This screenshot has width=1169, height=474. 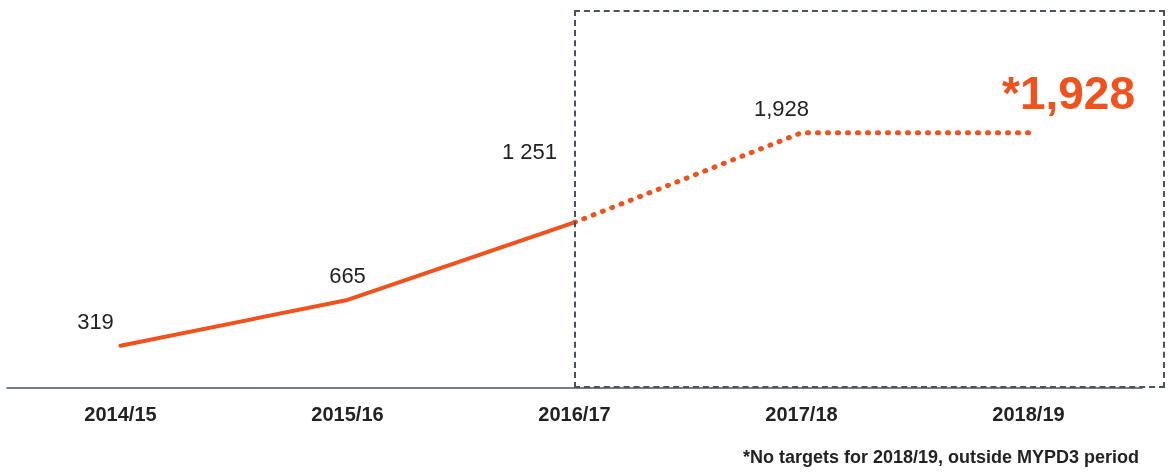 I want to click on data-label: 1,928, so click(x=781, y=109).